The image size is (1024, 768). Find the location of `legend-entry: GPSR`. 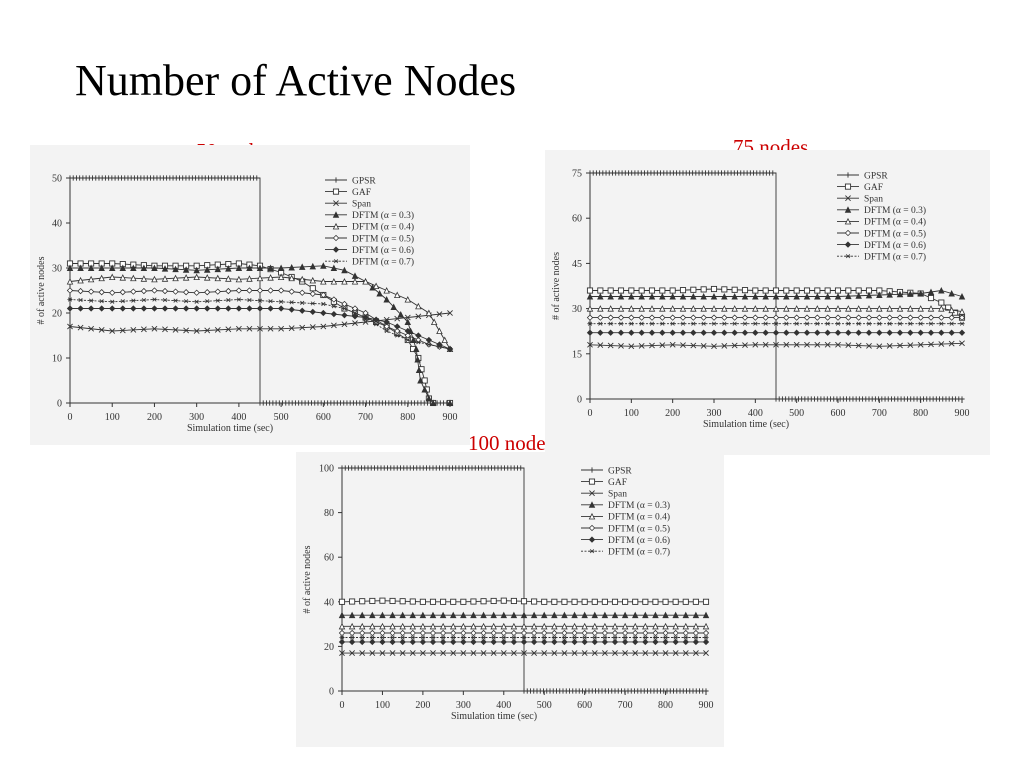

legend-entry: GPSR is located at coordinates (876, 176).